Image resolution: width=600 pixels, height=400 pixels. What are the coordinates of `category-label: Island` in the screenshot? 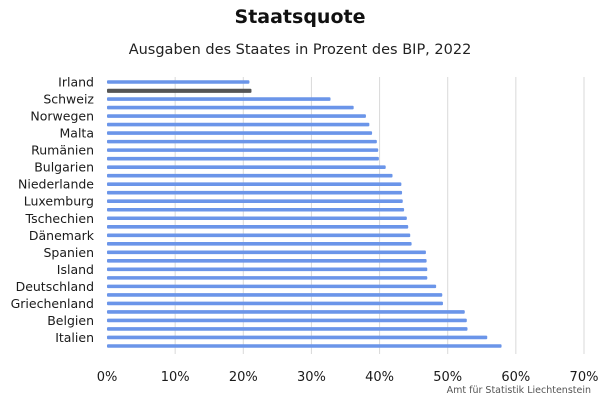 It's located at (75, 269).